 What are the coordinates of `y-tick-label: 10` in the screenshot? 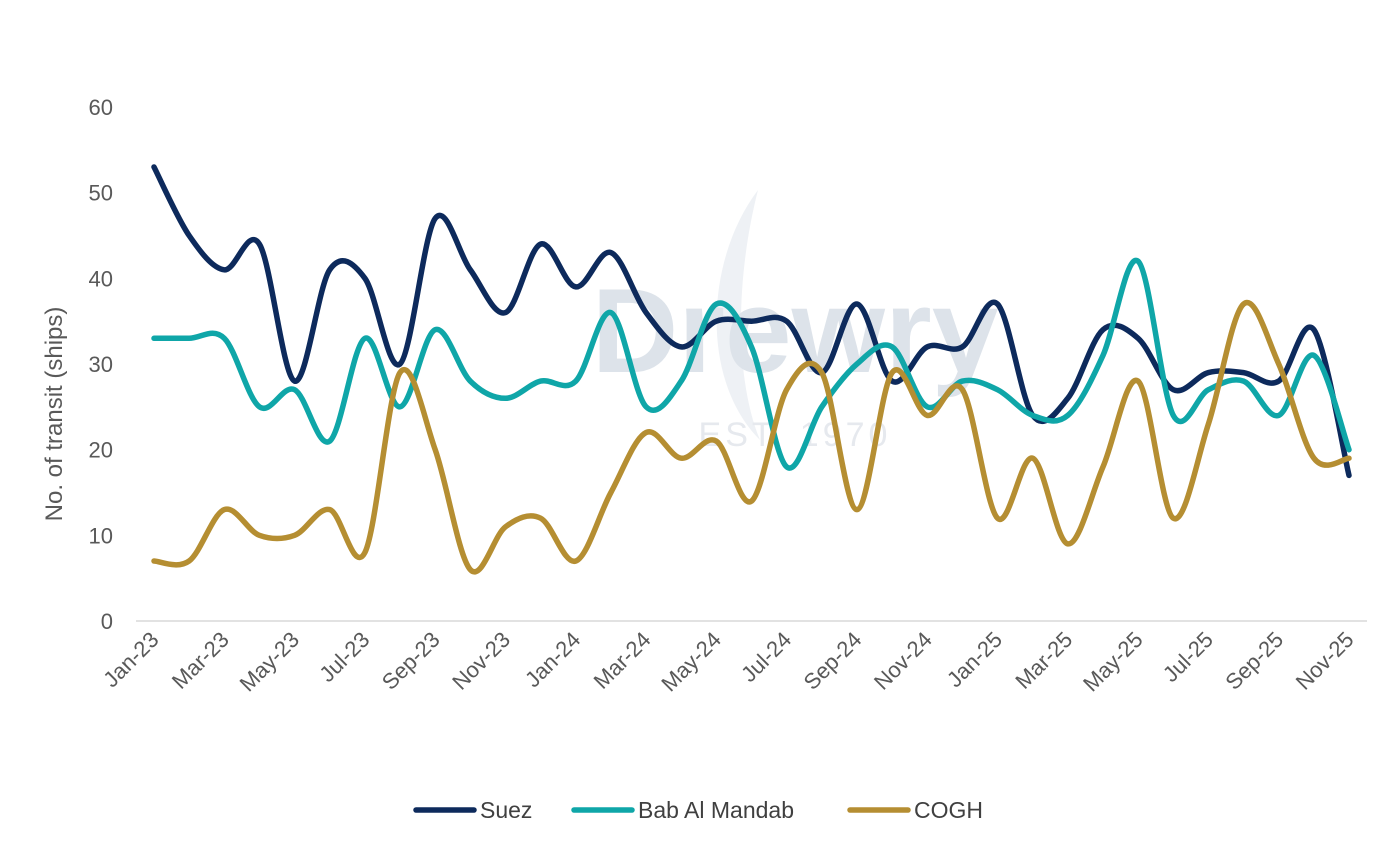 It's located at (101, 535).